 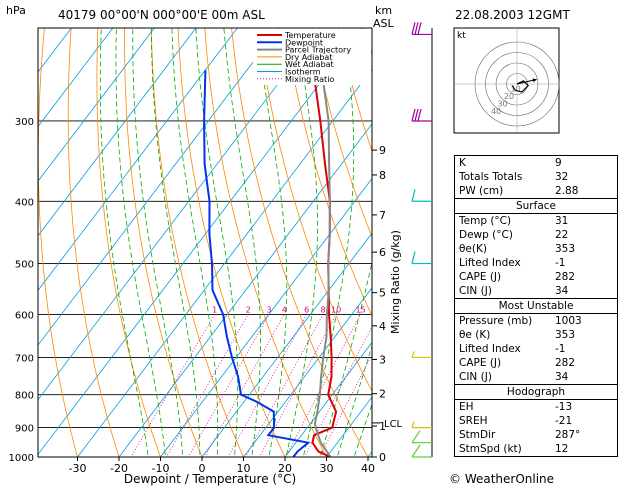 What do you see at coordinates (322, 263) in the screenshot?
I see `series-line-parcel-trajectory` at bounding box center [322, 263].